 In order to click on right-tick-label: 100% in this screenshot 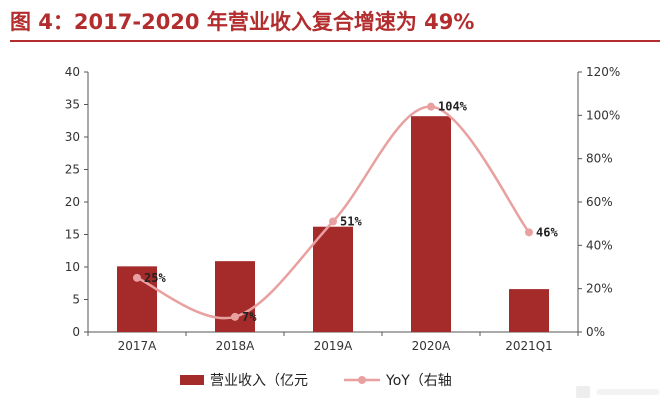, I will do `click(603, 115)`.